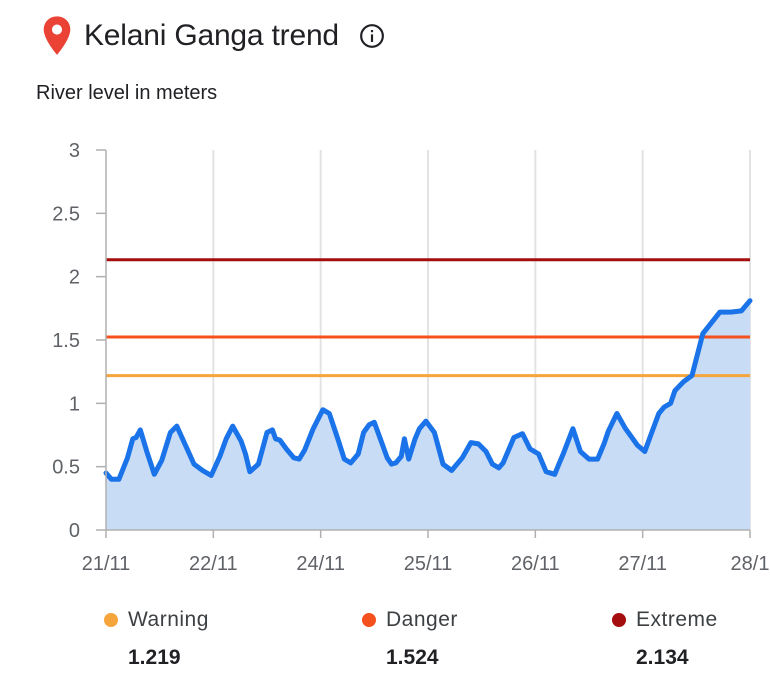  What do you see at coordinates (111, 620) in the screenshot?
I see `legend-dot-warning` at bounding box center [111, 620].